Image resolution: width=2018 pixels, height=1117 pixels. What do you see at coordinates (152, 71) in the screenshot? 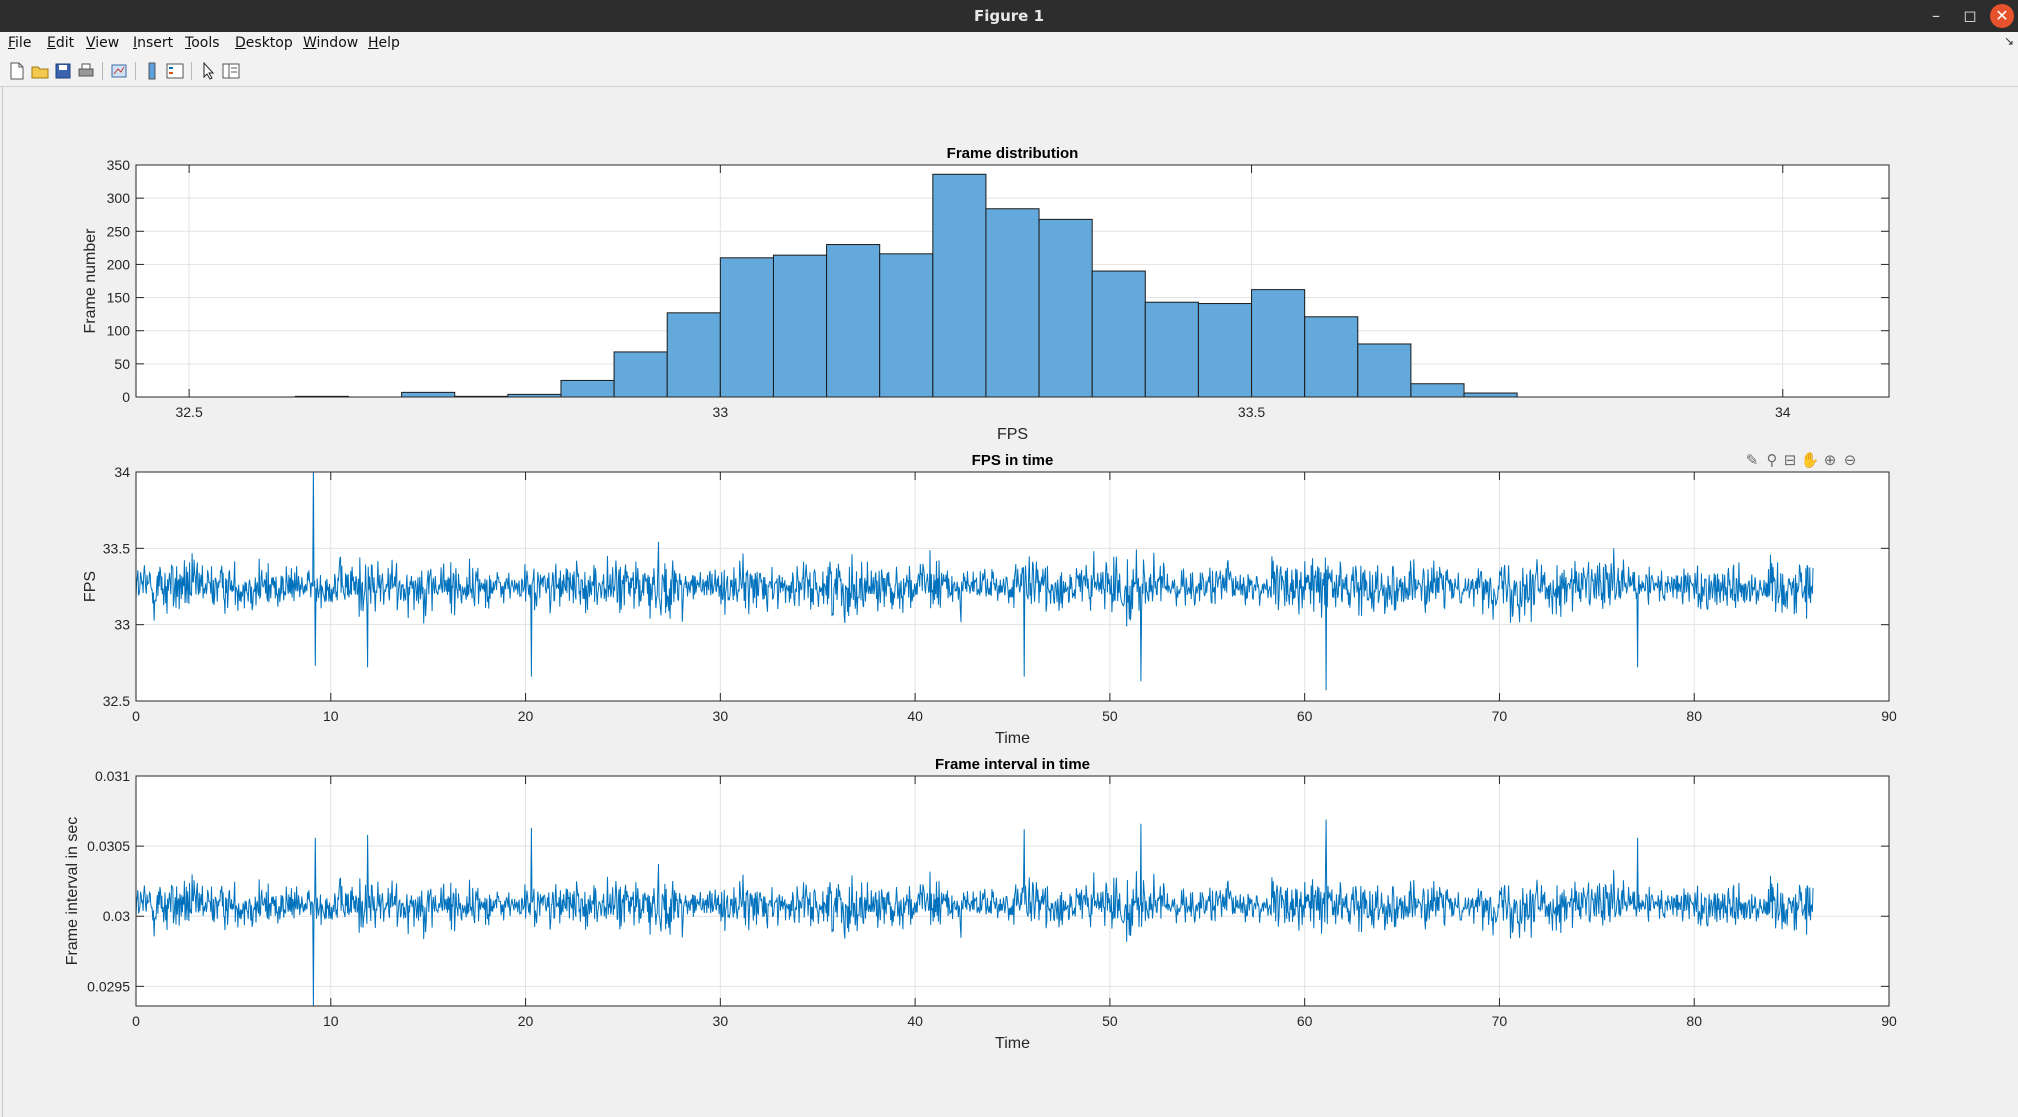
I see `insert-colorbar-icon` at bounding box center [152, 71].